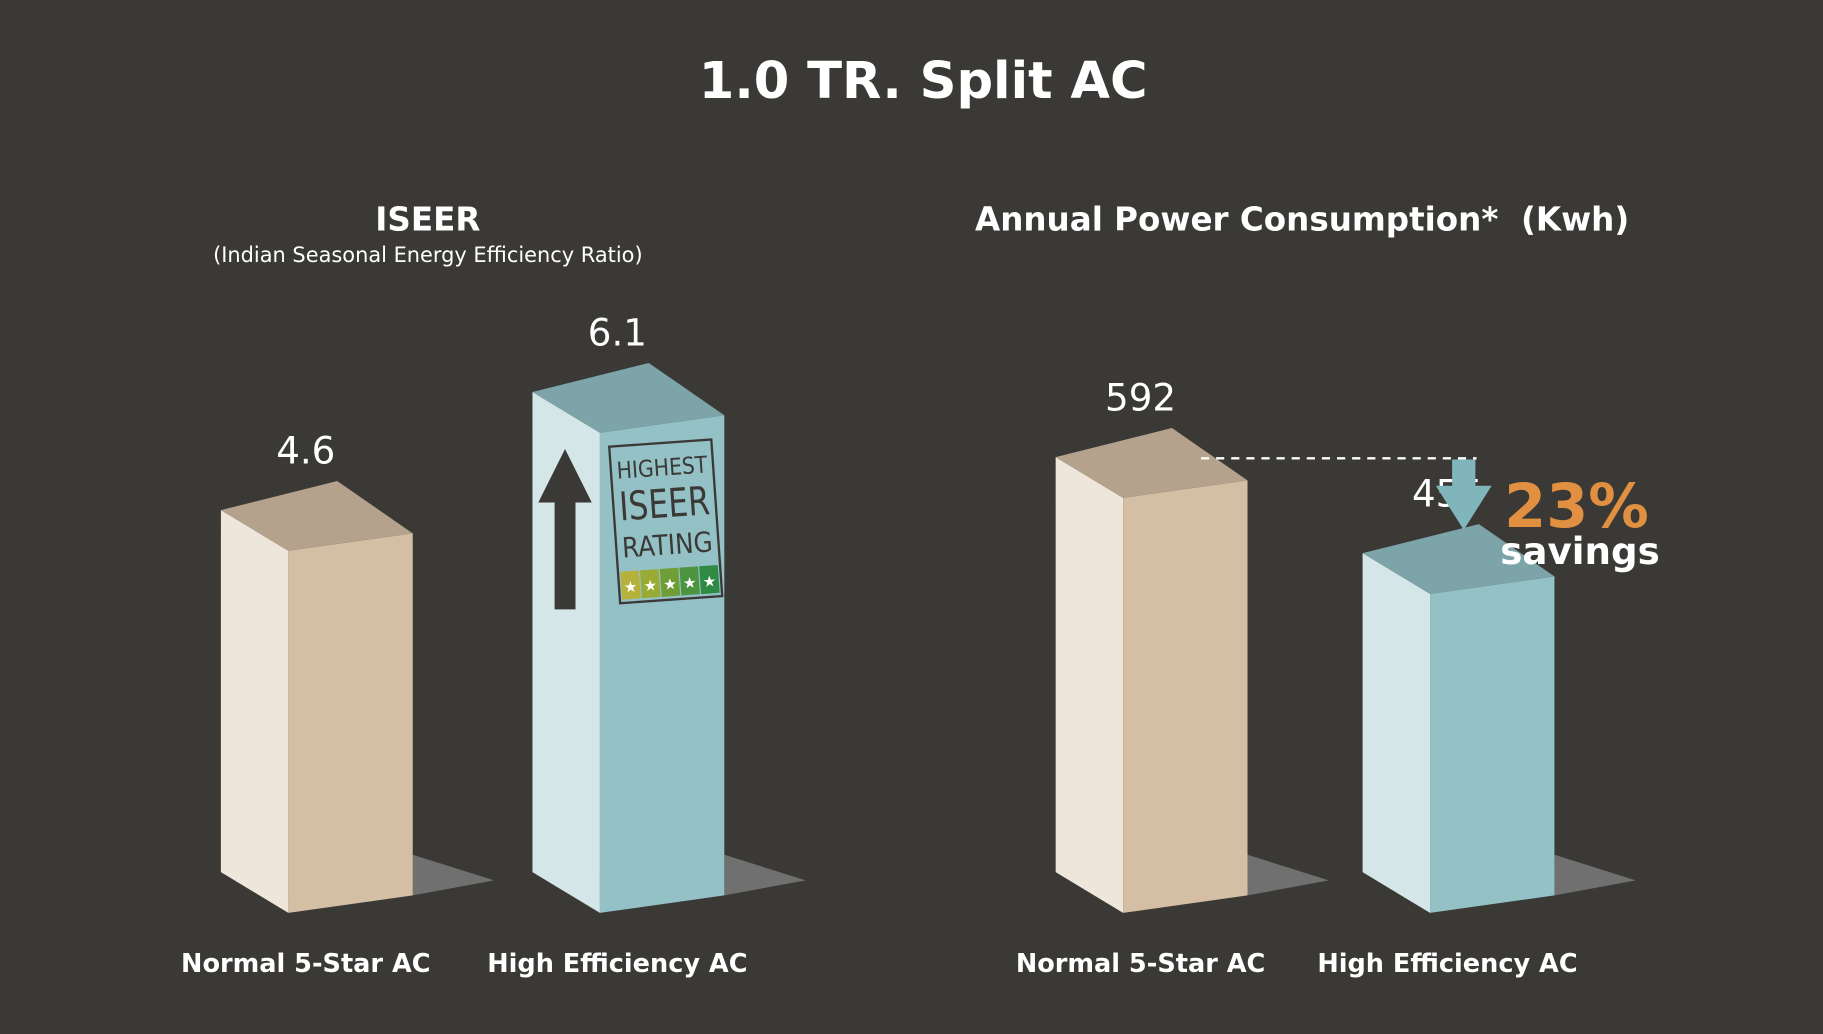 Image resolution: width=1823 pixels, height=1034 pixels. What do you see at coordinates (565, 529) in the screenshot?
I see `up-arrow` at bounding box center [565, 529].